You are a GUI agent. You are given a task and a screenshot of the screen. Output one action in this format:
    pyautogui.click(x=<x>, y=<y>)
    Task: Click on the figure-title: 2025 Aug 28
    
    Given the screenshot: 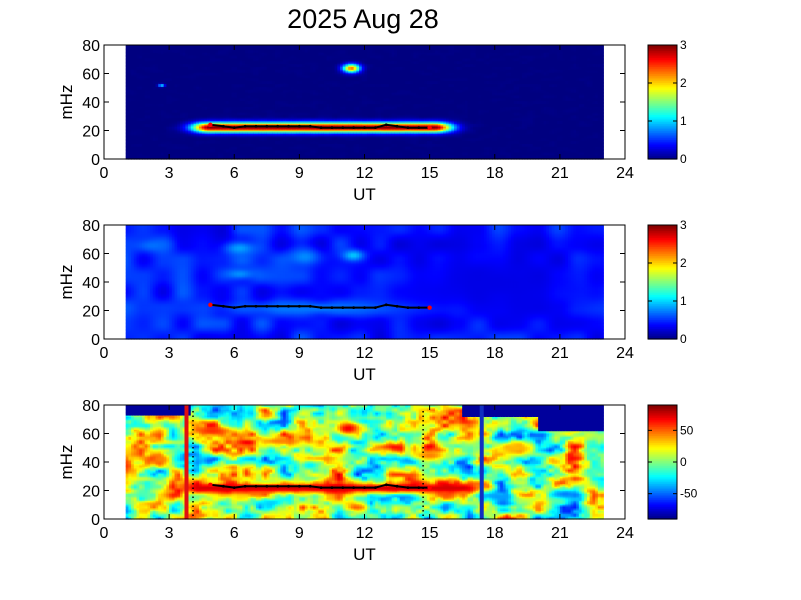 What is the action you would take?
    pyautogui.click(x=363, y=19)
    